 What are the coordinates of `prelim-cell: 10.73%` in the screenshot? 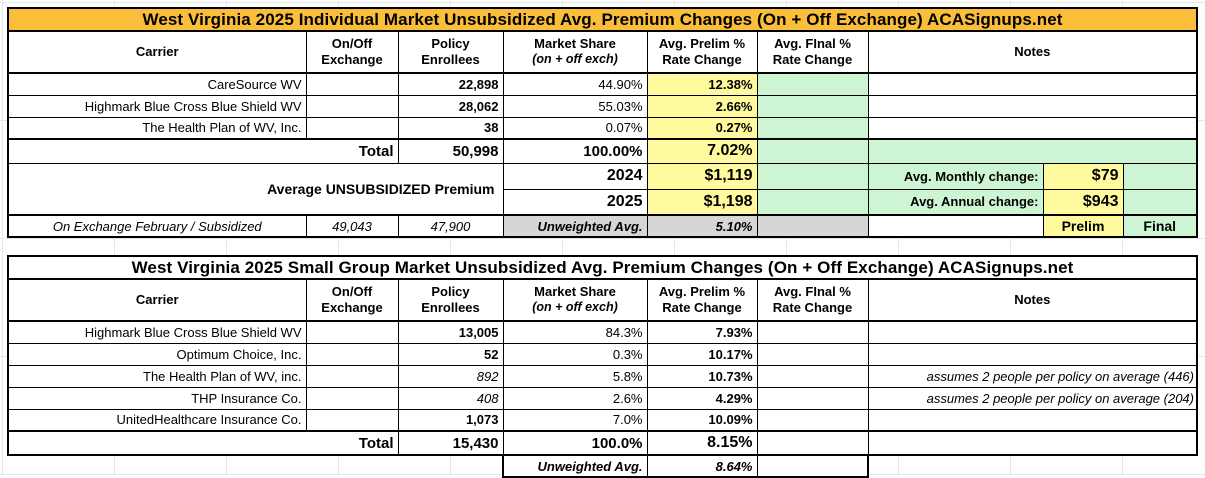 It's located at (702, 376).